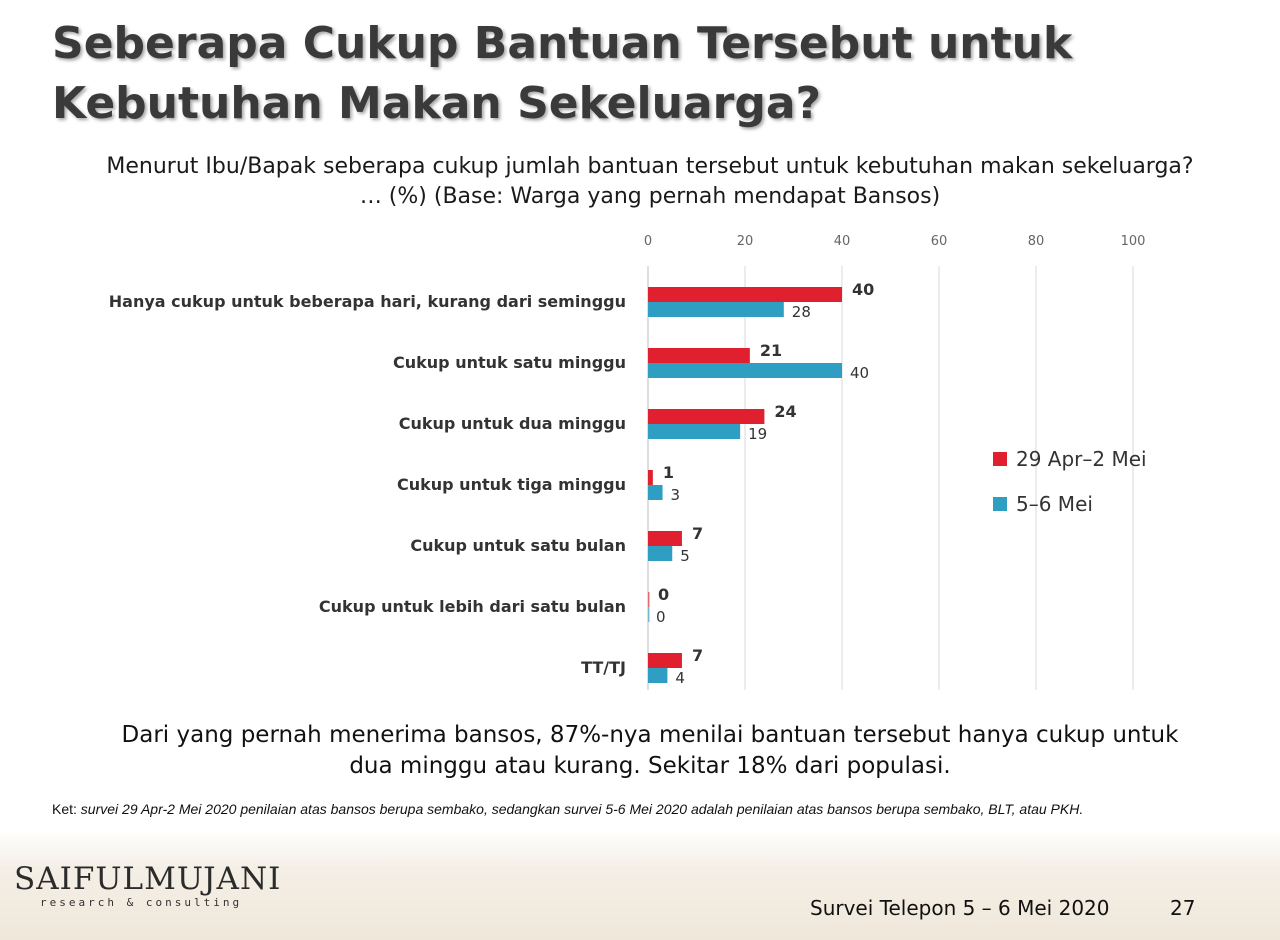  What do you see at coordinates (757, 434) in the screenshot?
I see `data-label-series-2: 19` at bounding box center [757, 434].